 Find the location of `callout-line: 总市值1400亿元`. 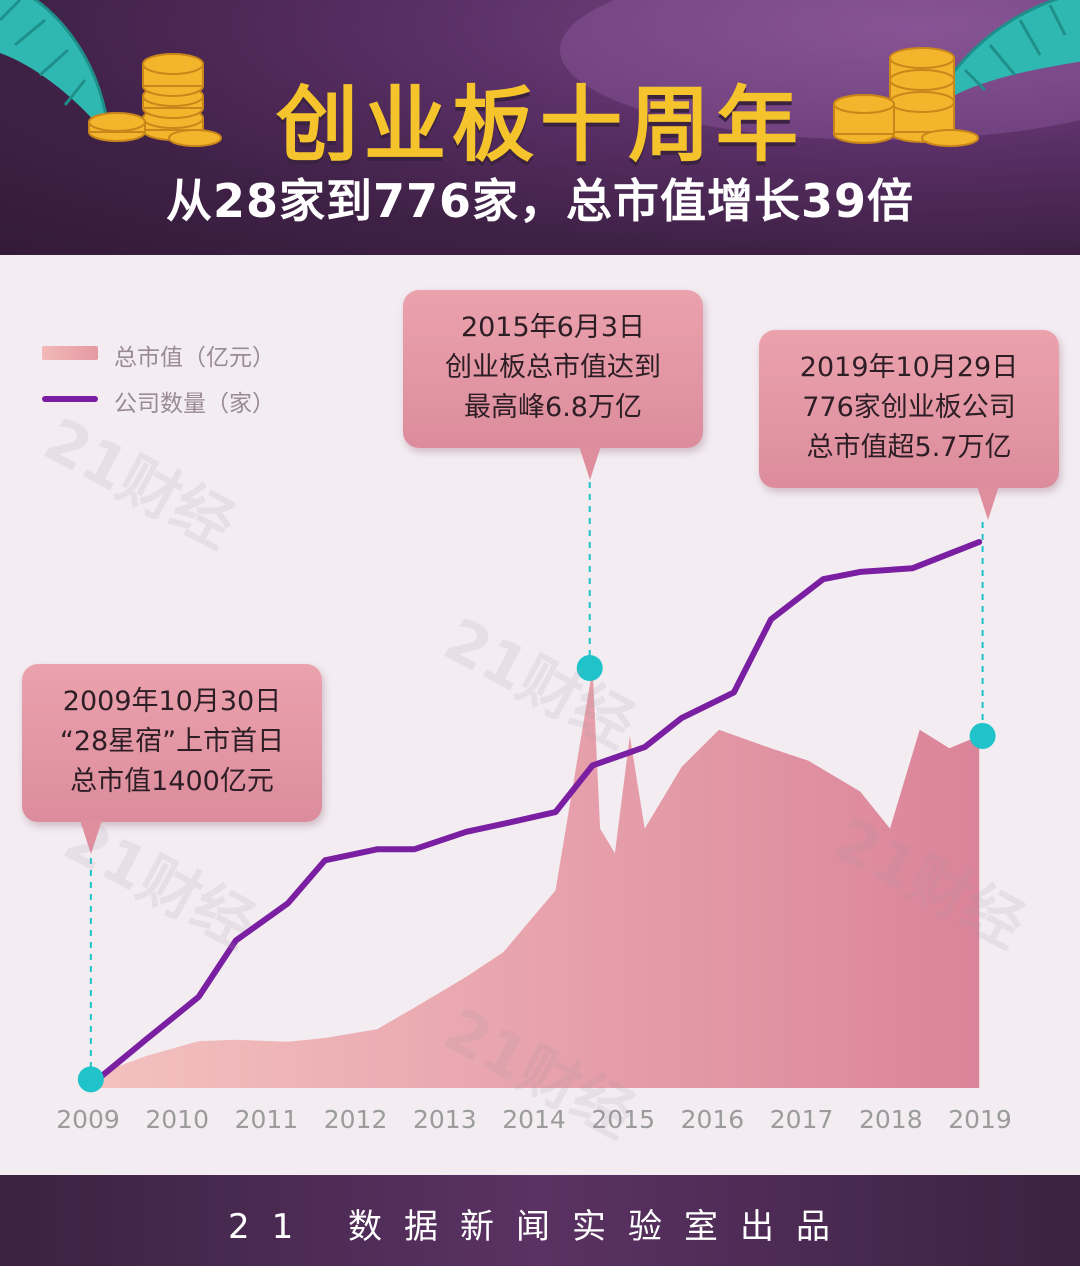

callout-line: 总市值1400亿元 is located at coordinates (172, 781).